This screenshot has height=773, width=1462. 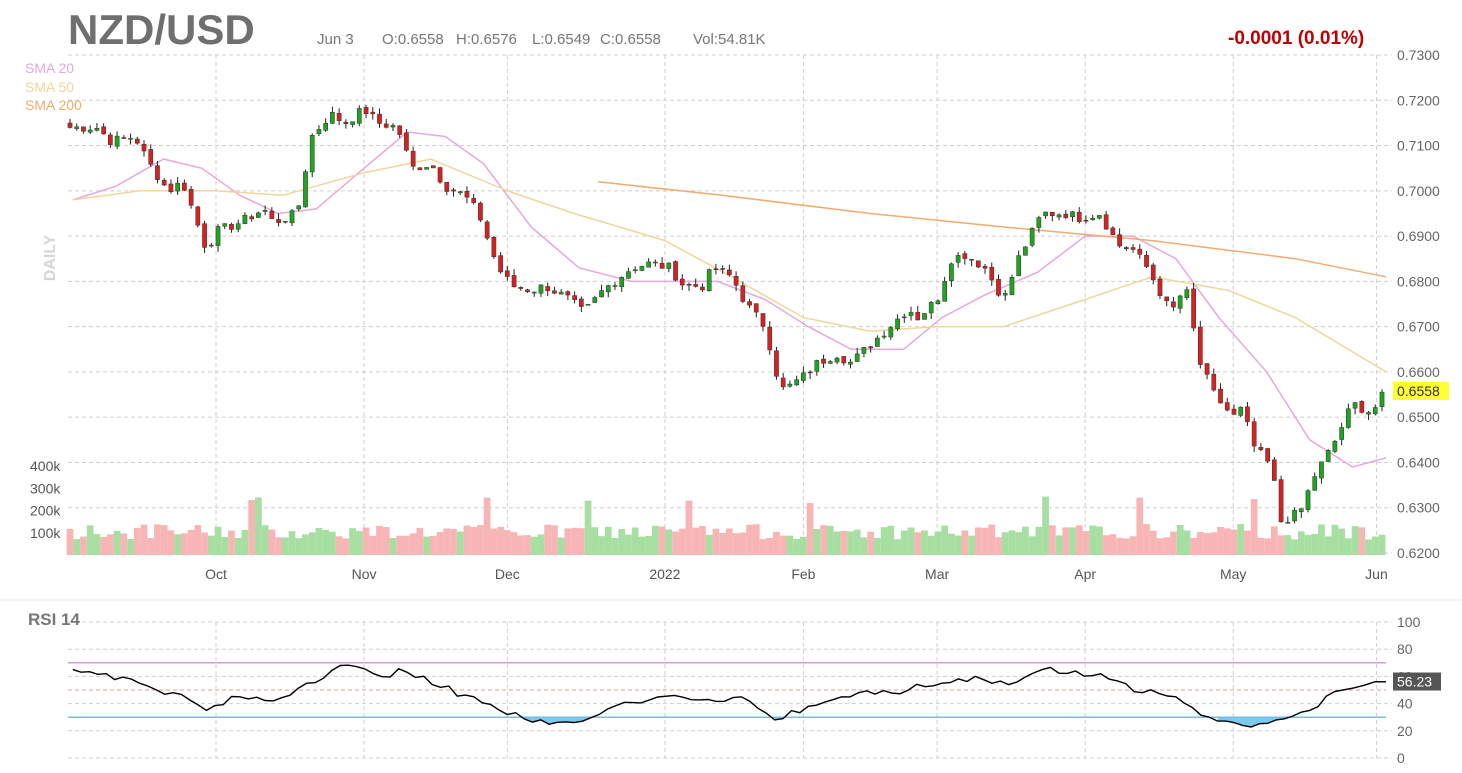 What do you see at coordinates (507, 574) in the screenshot?
I see `month-tick-label: Dec` at bounding box center [507, 574].